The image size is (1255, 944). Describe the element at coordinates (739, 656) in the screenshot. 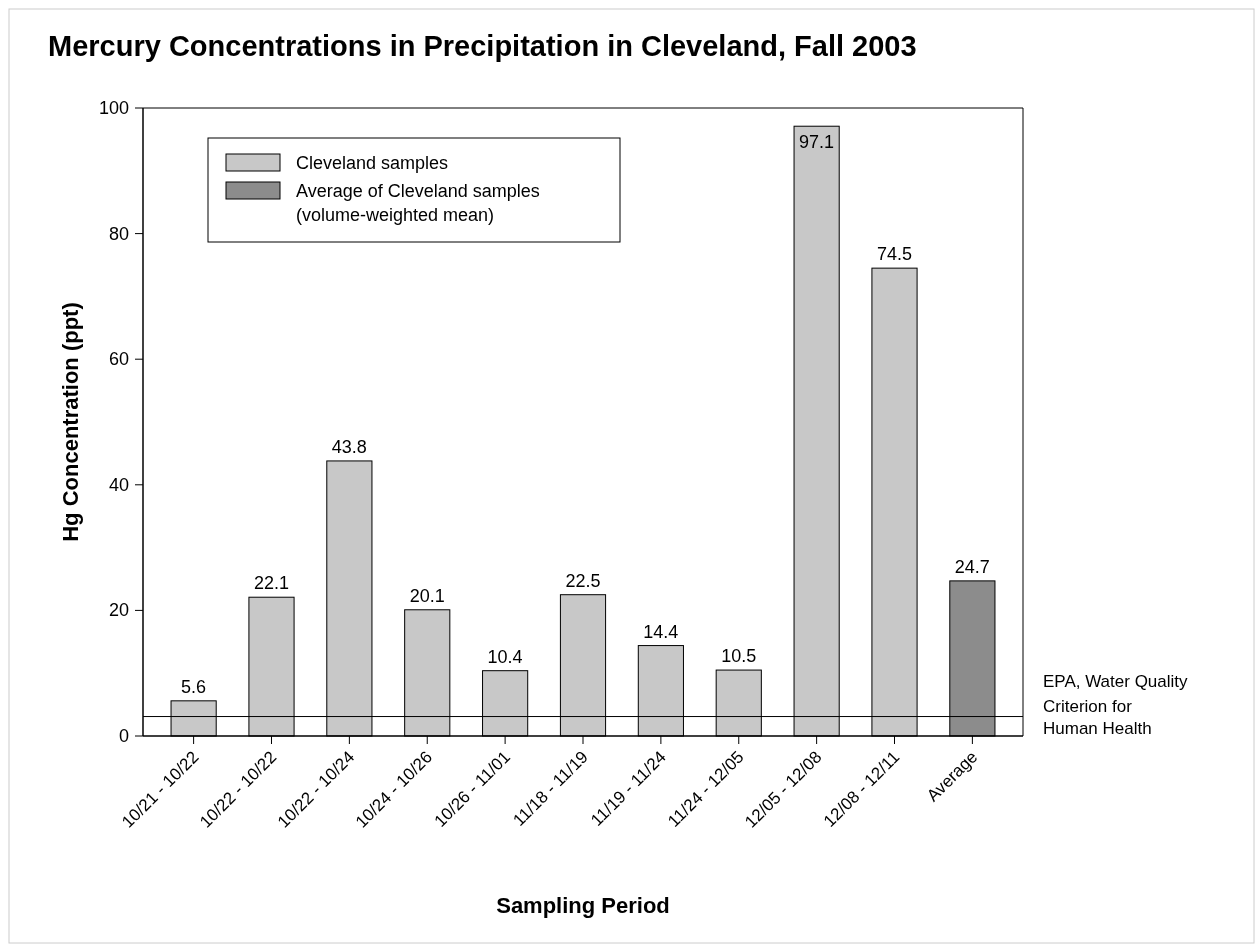

I see `data-label: 10.5` at that location.